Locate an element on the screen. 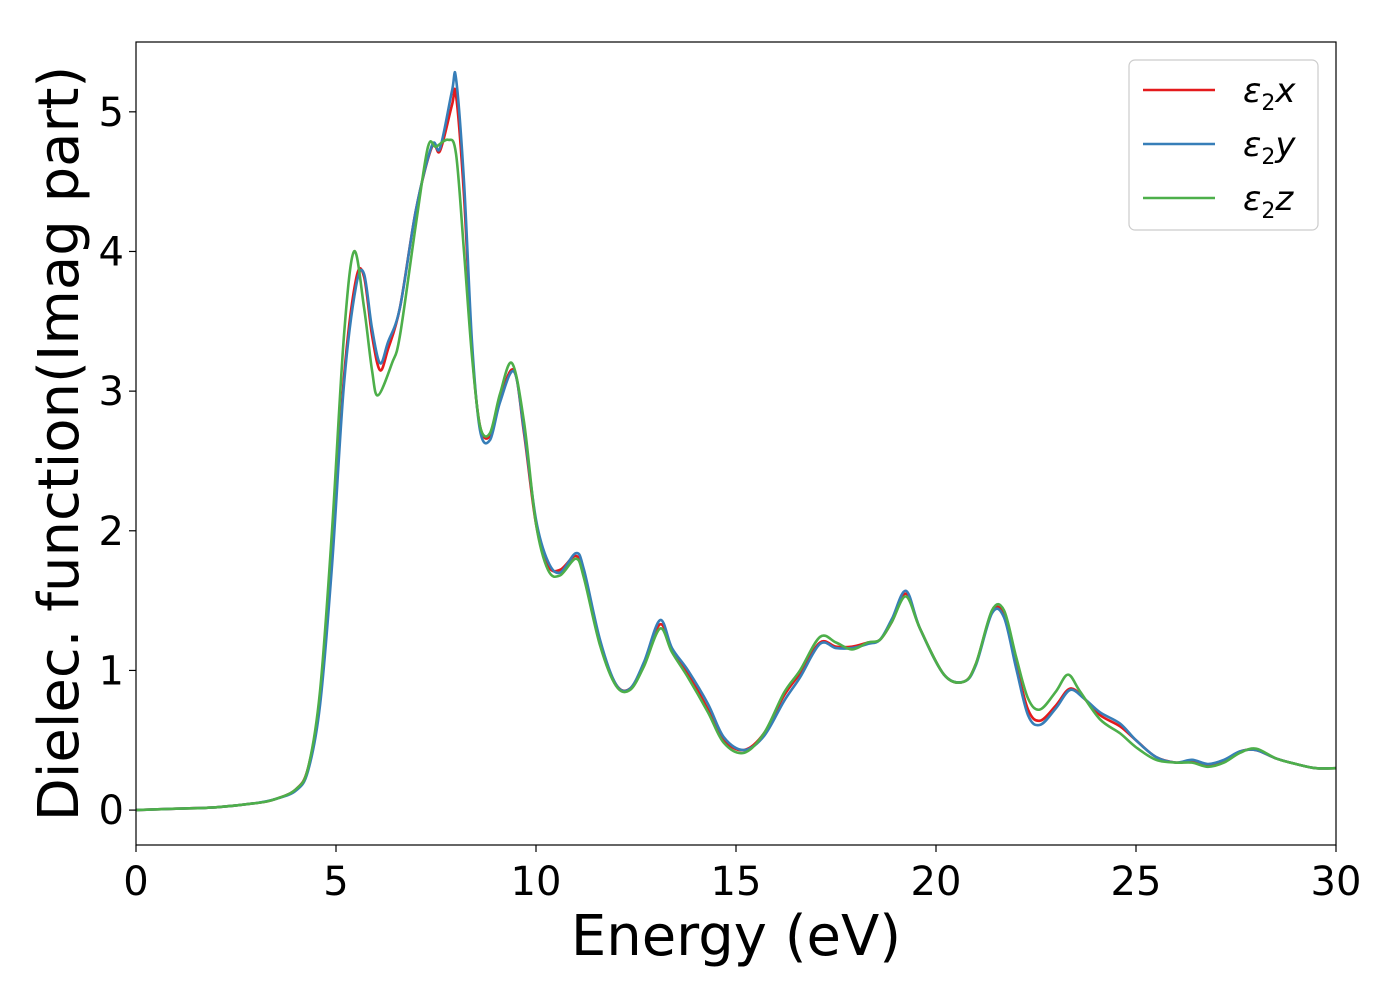  x-tick-label: 15 is located at coordinates (736, 882).